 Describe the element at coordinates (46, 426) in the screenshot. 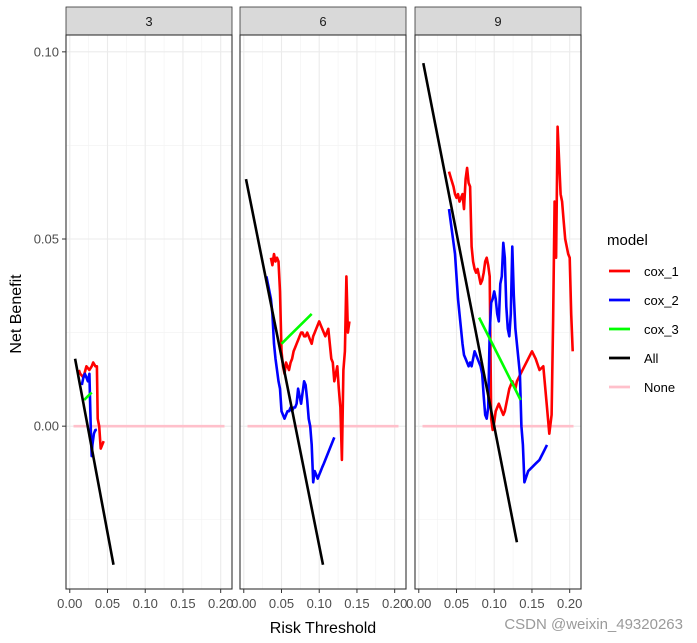

I see `y-tick-label: 0.00` at that location.